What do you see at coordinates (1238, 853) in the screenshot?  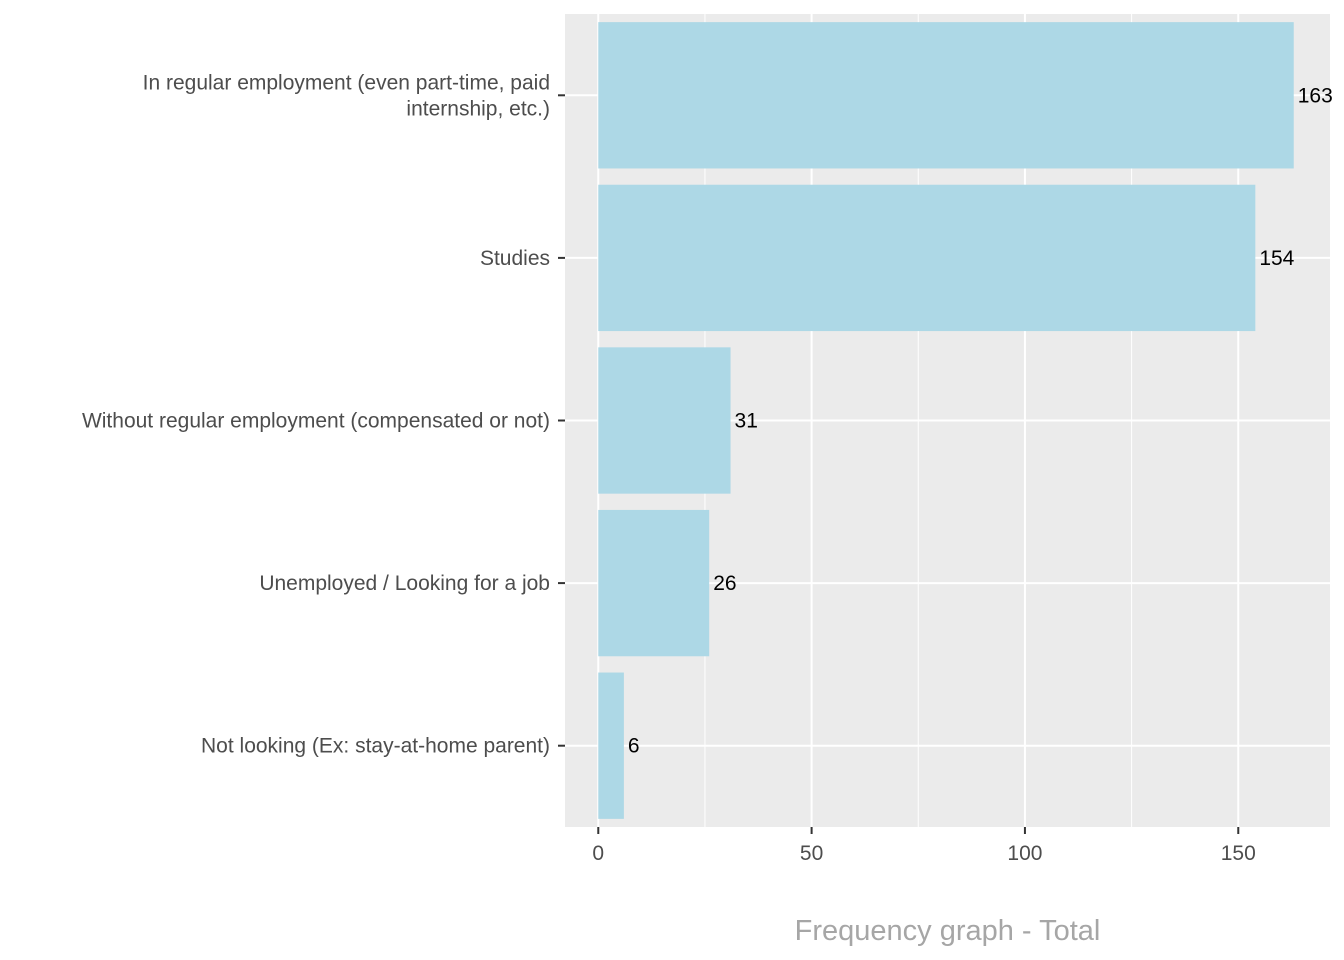 I see `x-tick-label: 150` at bounding box center [1238, 853].